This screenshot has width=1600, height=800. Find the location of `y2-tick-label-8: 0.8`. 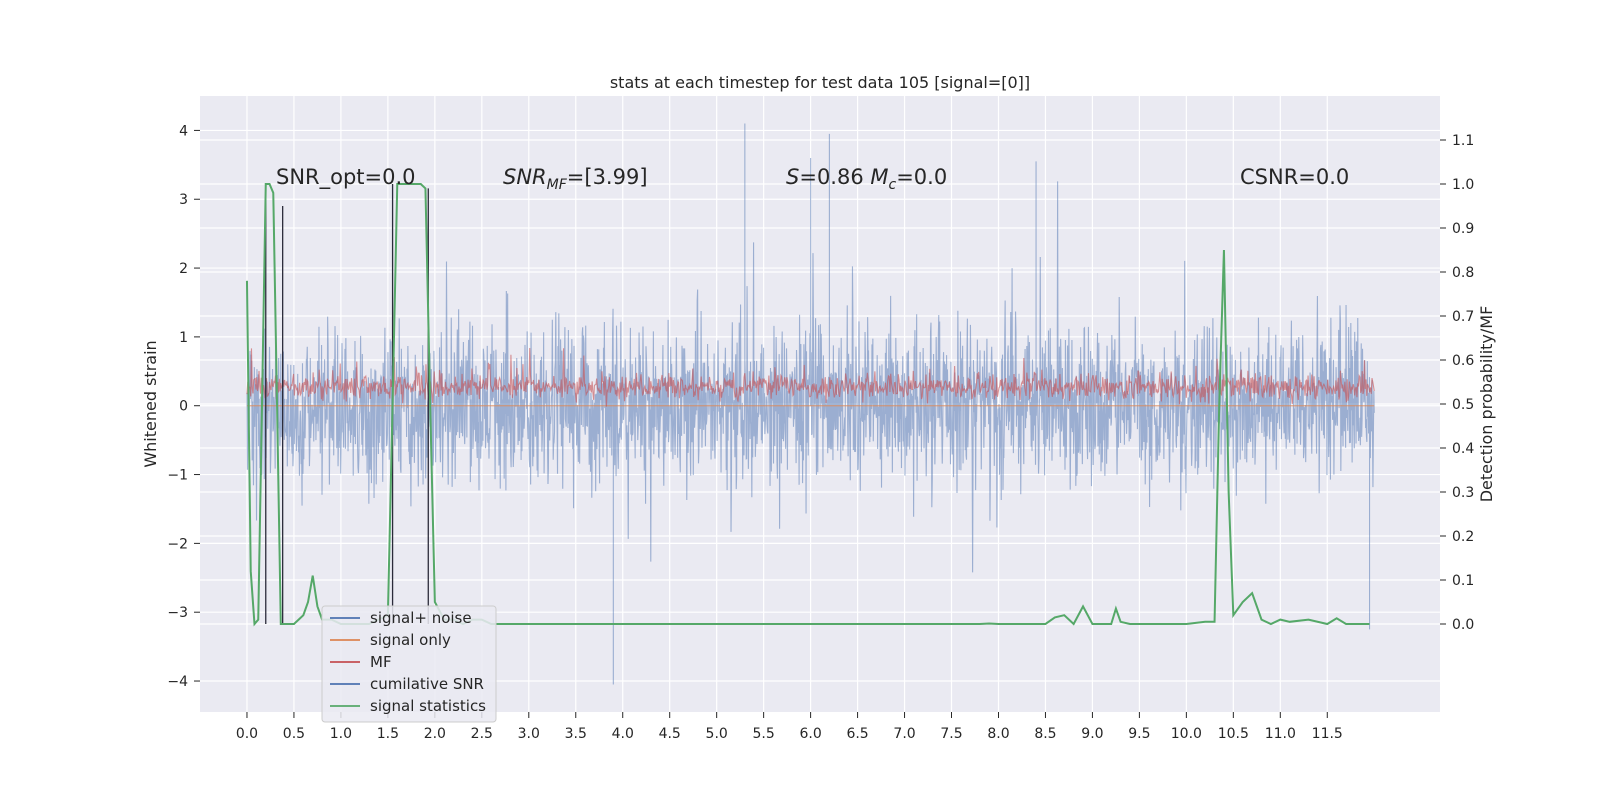

y2-tick-label-8: 0.8 is located at coordinates (1463, 273).